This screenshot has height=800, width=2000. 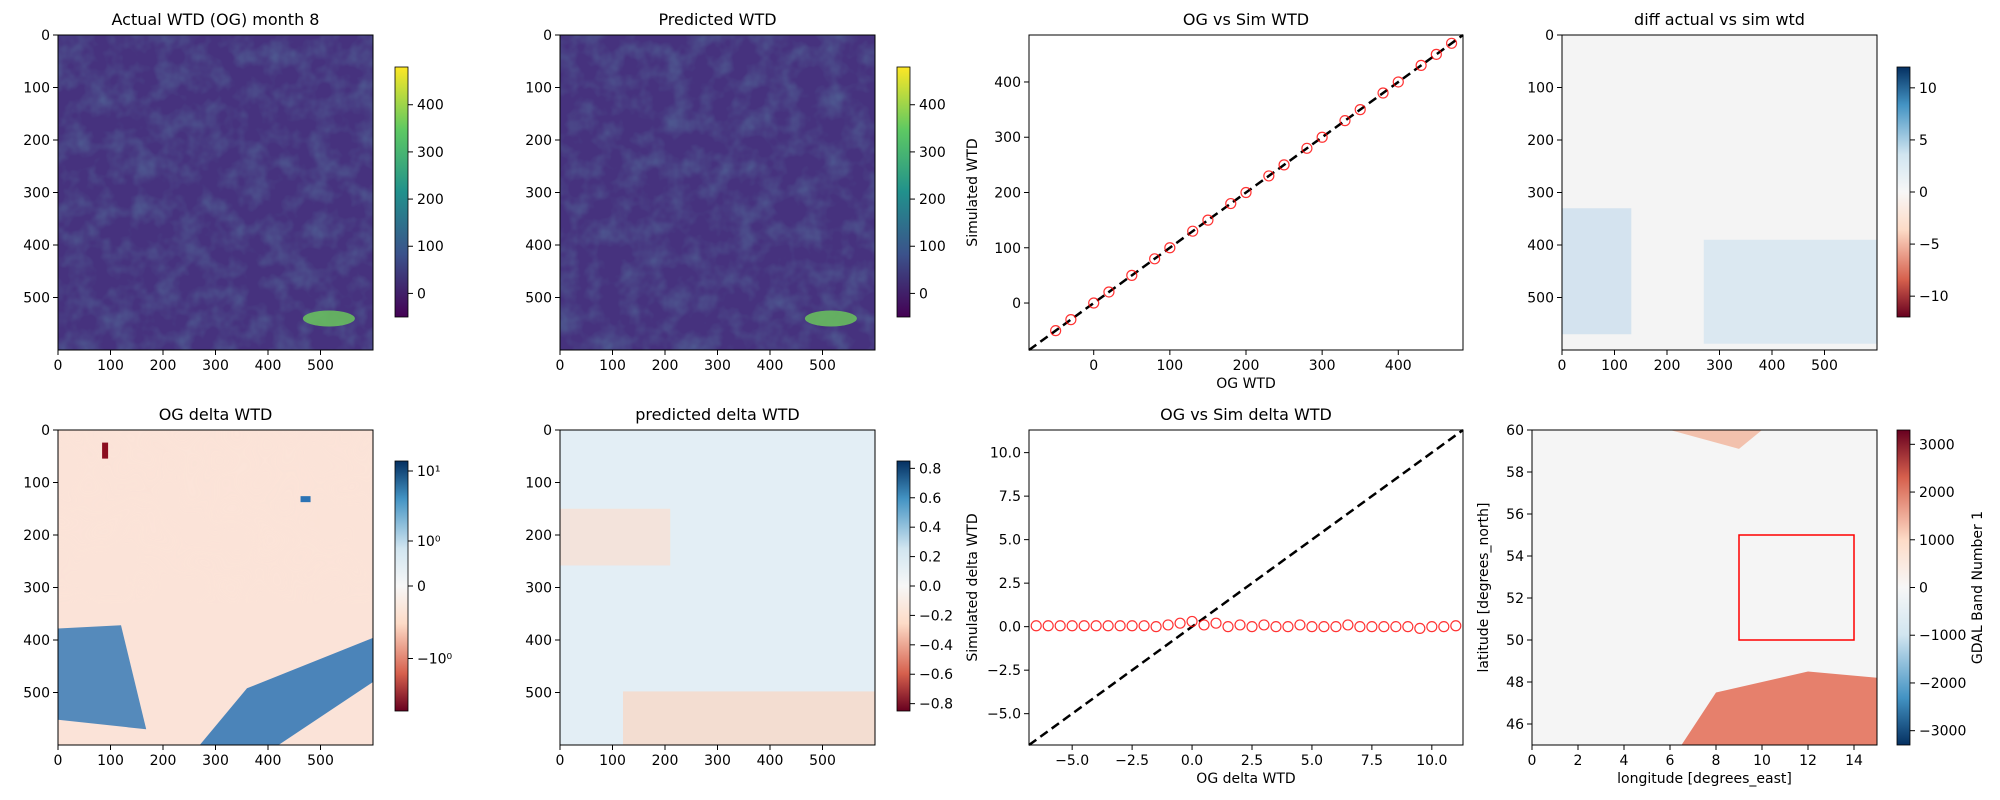 I want to click on x-tick-label: 7.5, so click(x=1372, y=761).